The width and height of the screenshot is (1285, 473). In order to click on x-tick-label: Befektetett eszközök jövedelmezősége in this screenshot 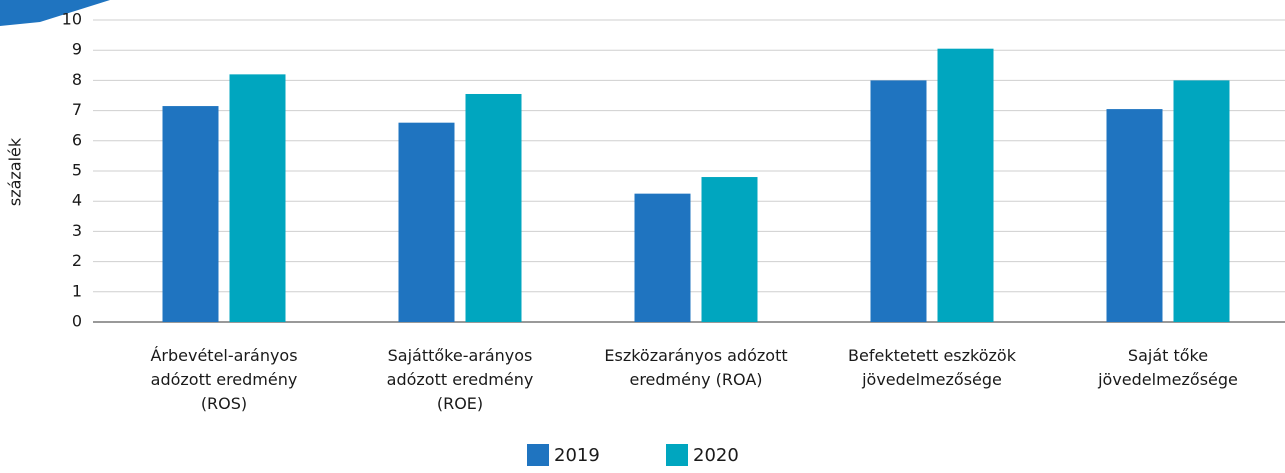, I will do `click(932, 367)`.